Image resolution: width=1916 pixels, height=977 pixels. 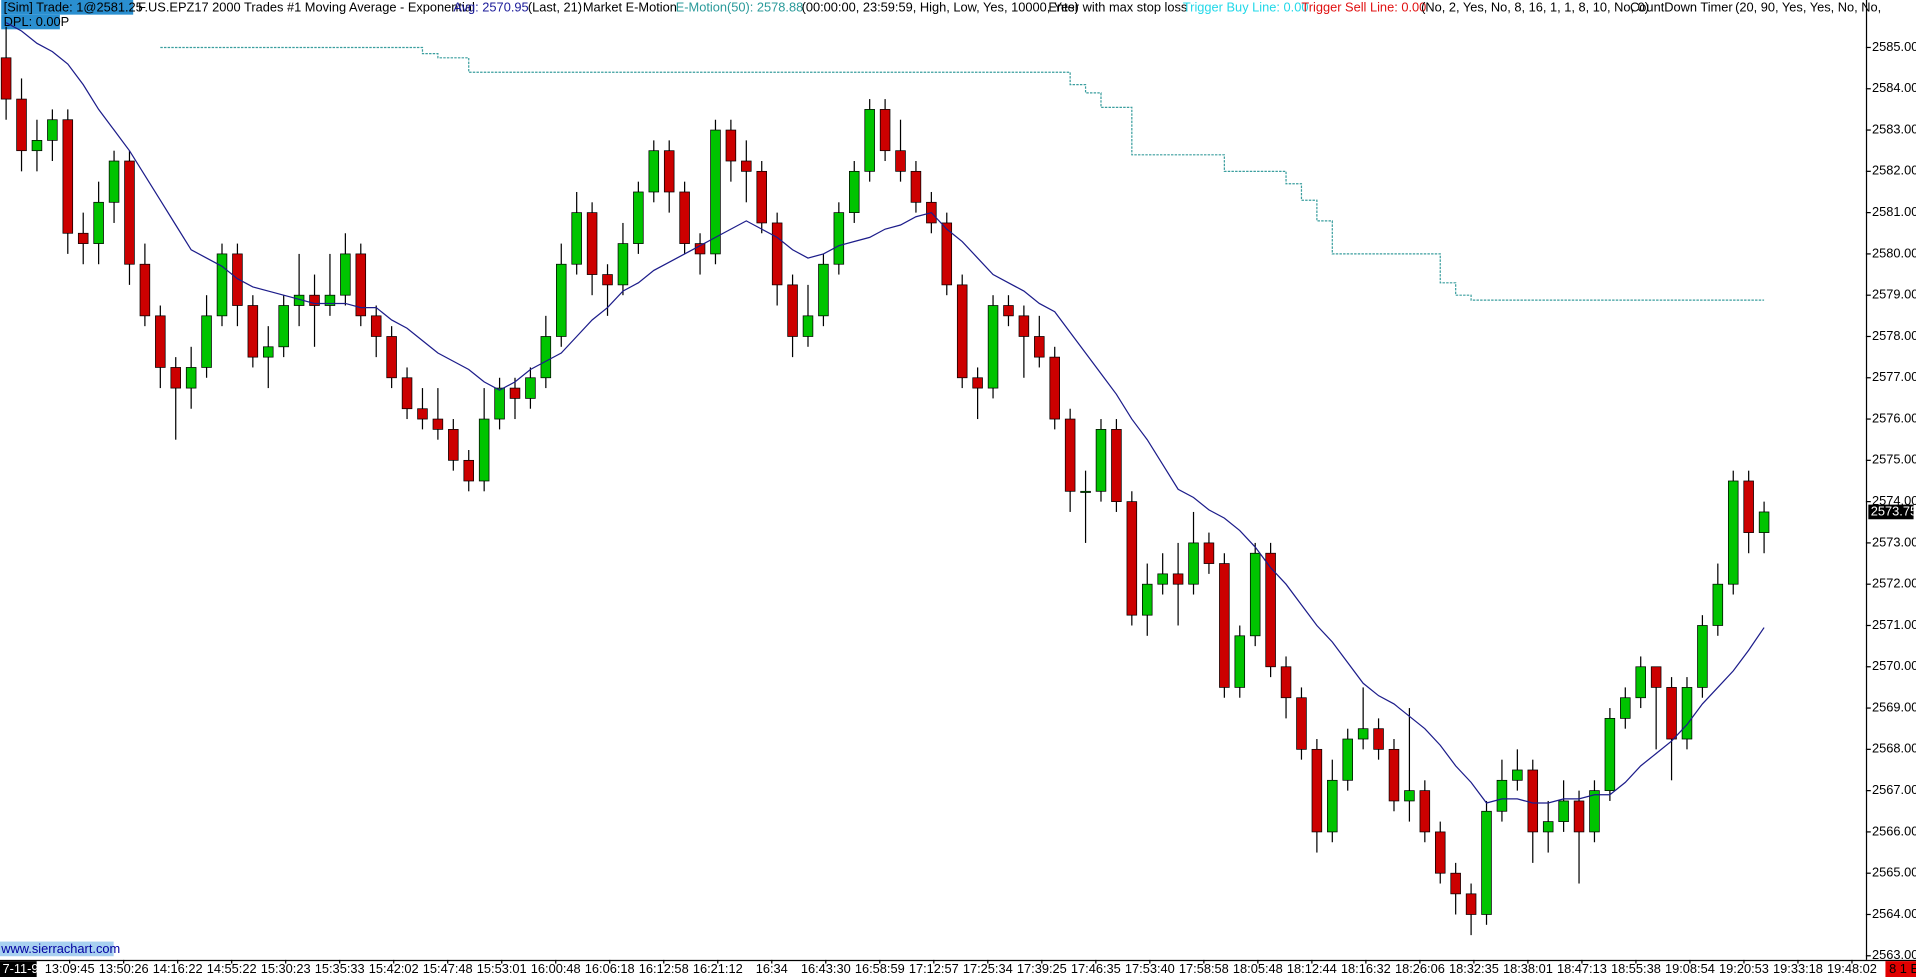 I want to click on x-tick-label: 18:55:38, so click(x=1636, y=968).